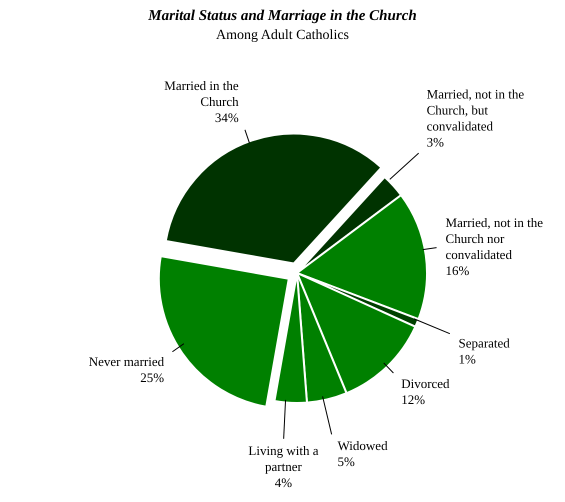 This screenshot has width=565, height=502. I want to click on data-label: 16%, so click(458, 270).